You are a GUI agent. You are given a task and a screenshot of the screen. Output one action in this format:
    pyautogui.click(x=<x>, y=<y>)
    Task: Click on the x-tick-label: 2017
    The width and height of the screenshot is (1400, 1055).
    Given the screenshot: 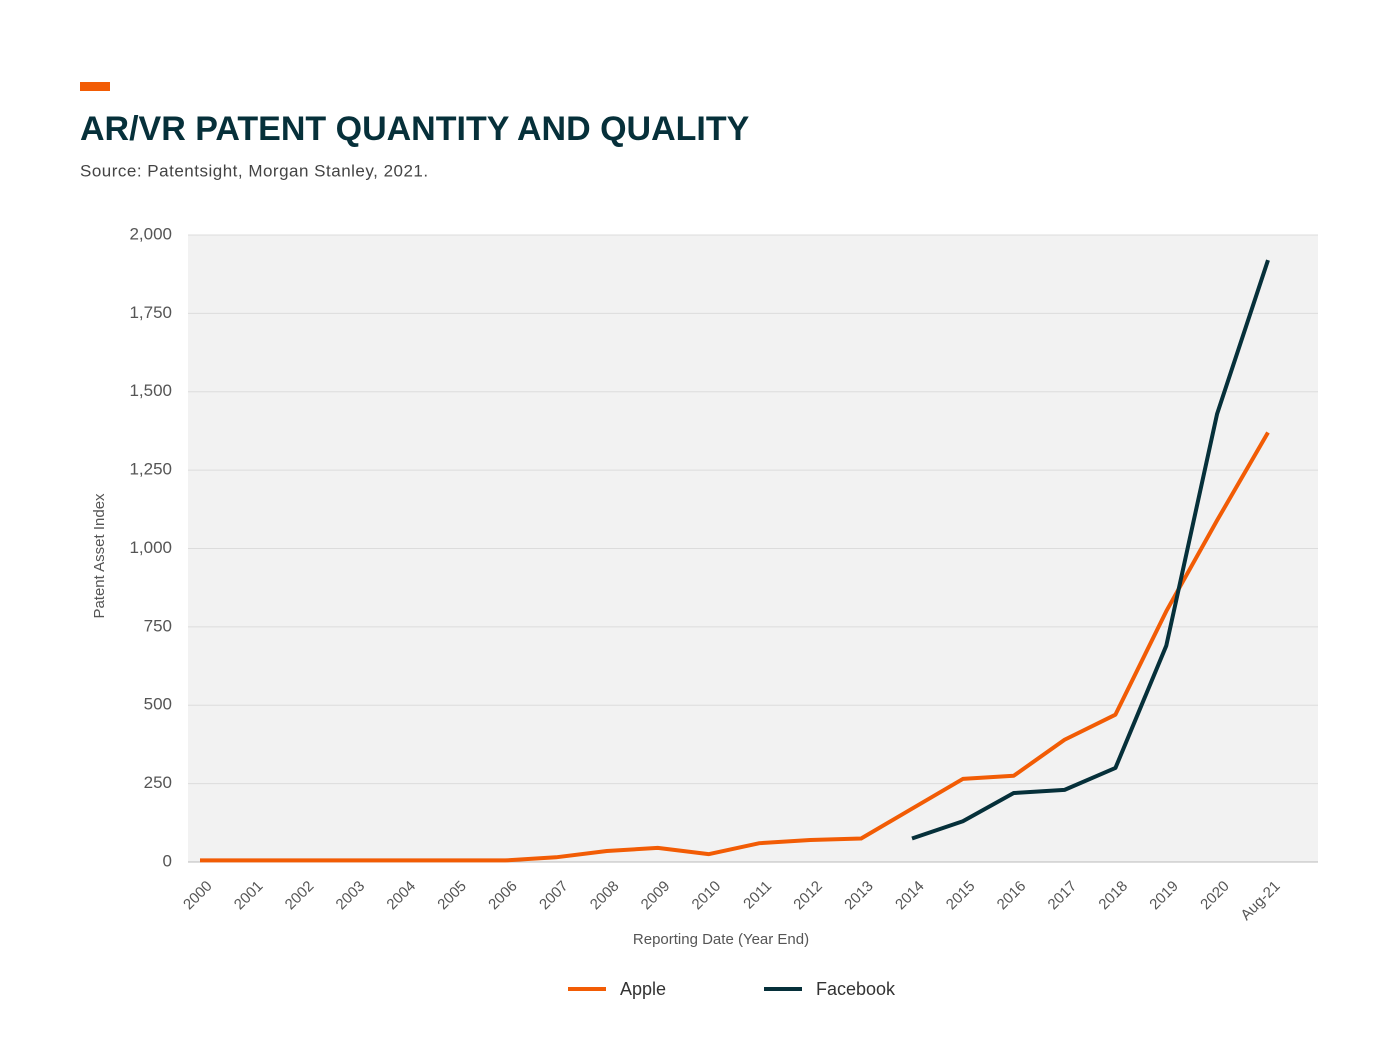 What is the action you would take?
    pyautogui.click(x=1063, y=896)
    